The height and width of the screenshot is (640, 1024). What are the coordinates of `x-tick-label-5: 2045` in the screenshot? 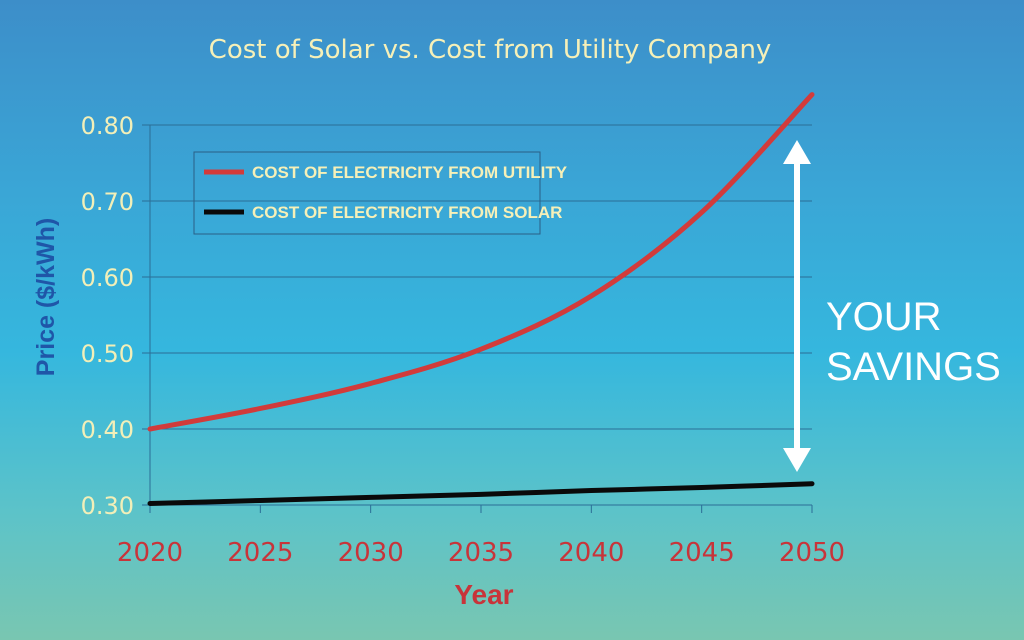 It's located at (702, 553).